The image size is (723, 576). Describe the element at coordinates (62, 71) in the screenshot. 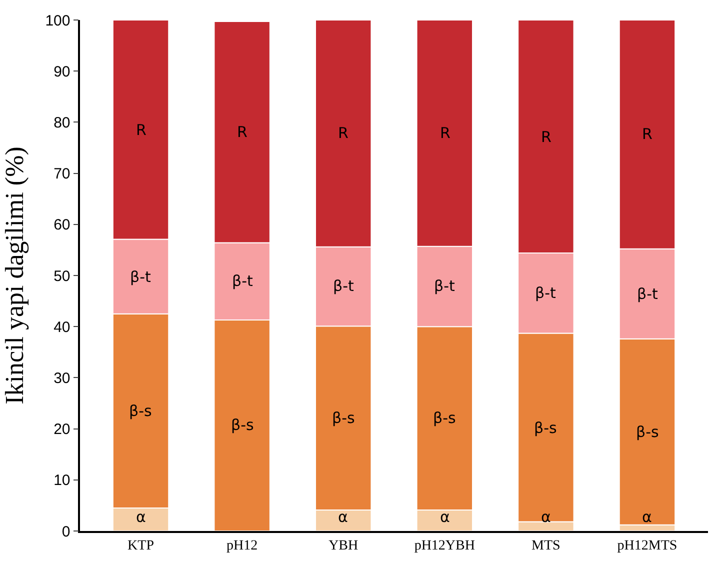

I see `y-tick-label: 90` at that location.